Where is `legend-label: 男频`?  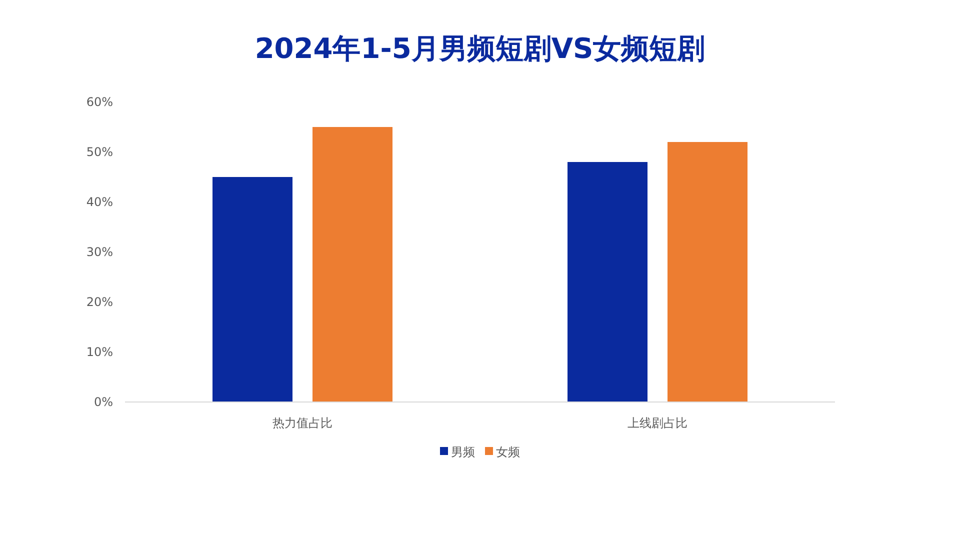 legend-label: 男频 is located at coordinates (463, 452).